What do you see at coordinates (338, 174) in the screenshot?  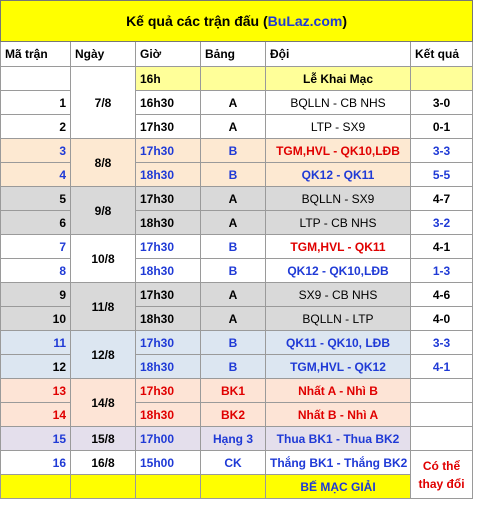 I see `match-cell: QK12 - QK11` at bounding box center [338, 174].